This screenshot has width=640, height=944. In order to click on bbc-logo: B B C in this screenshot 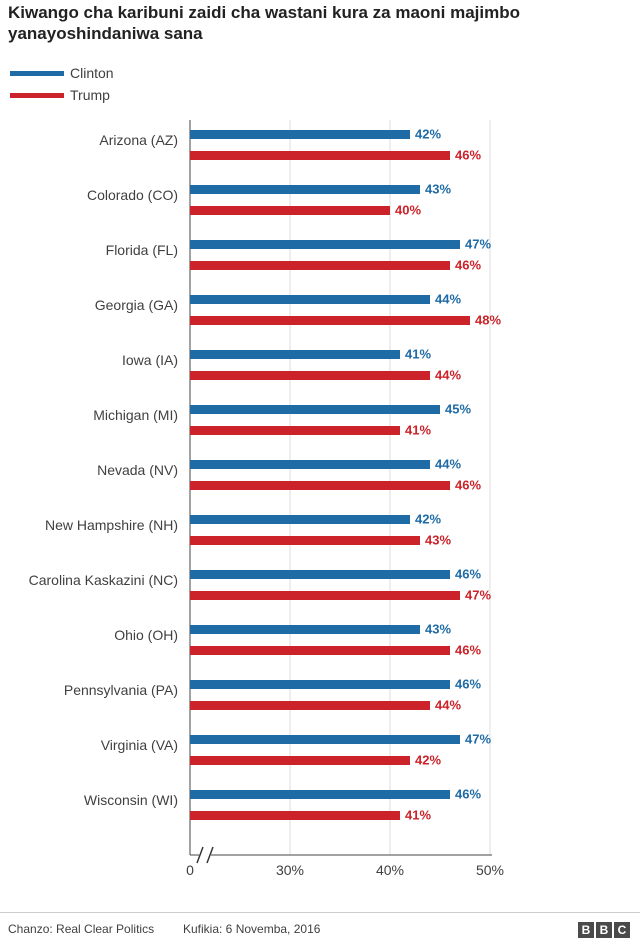, I will do `click(604, 930)`.